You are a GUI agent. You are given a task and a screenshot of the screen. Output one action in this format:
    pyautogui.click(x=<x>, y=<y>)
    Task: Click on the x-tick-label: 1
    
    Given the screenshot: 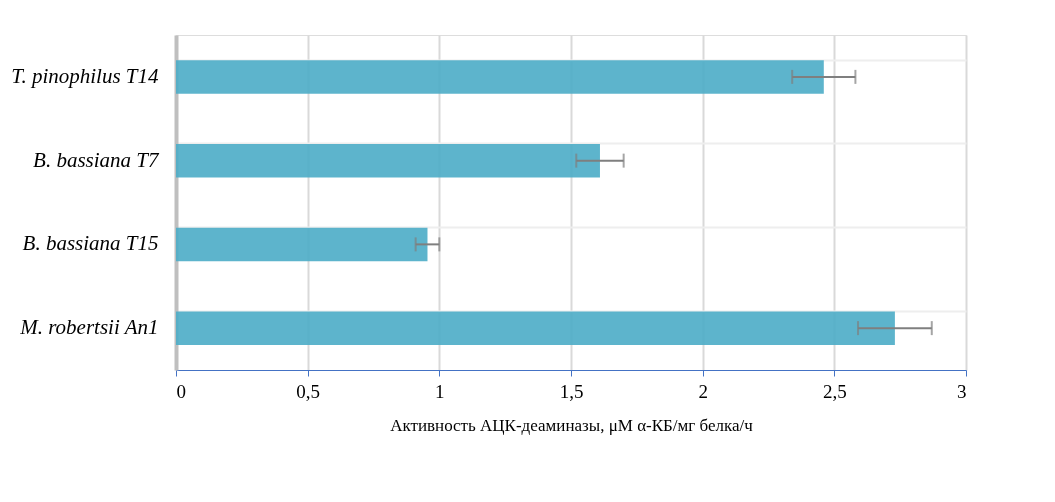 What is the action you would take?
    pyautogui.click(x=440, y=391)
    